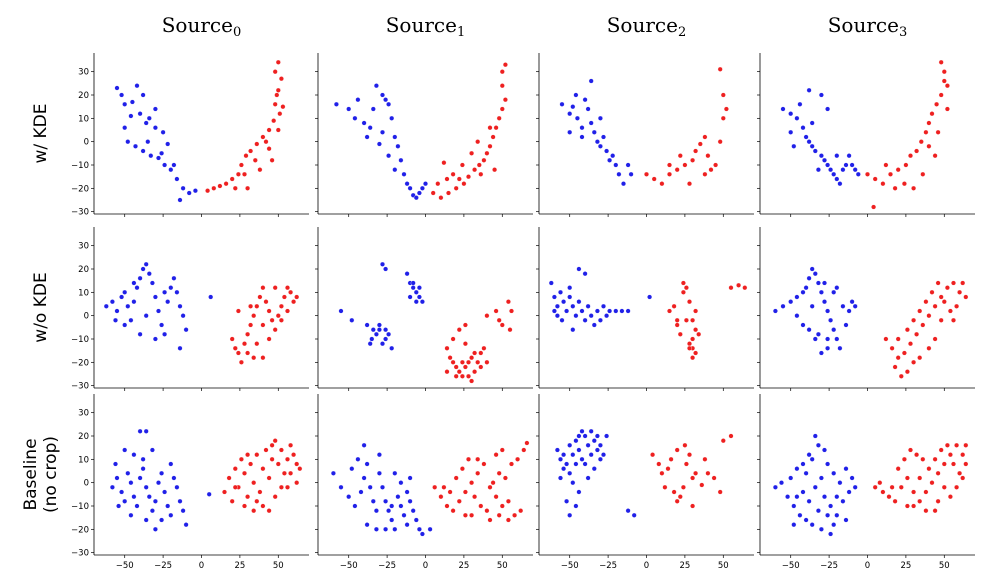  What do you see at coordinates (903, 32) in the screenshot?
I see `column-title-subscript: 3` at bounding box center [903, 32].